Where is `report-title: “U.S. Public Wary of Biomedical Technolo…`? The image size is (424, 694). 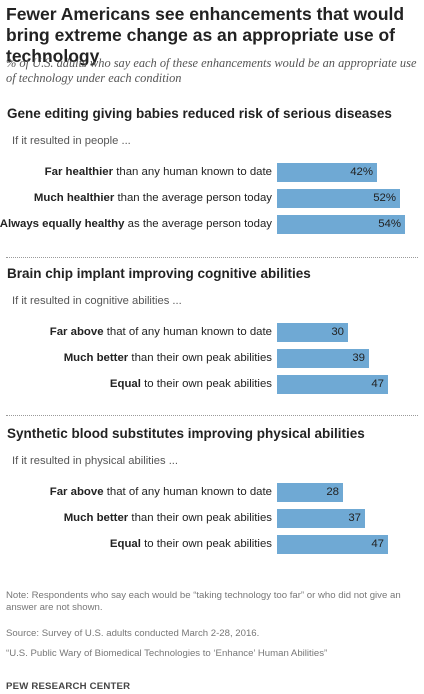 report-title: “U.S. Public Wary of Biomedical Technolo… is located at coordinates (167, 653).